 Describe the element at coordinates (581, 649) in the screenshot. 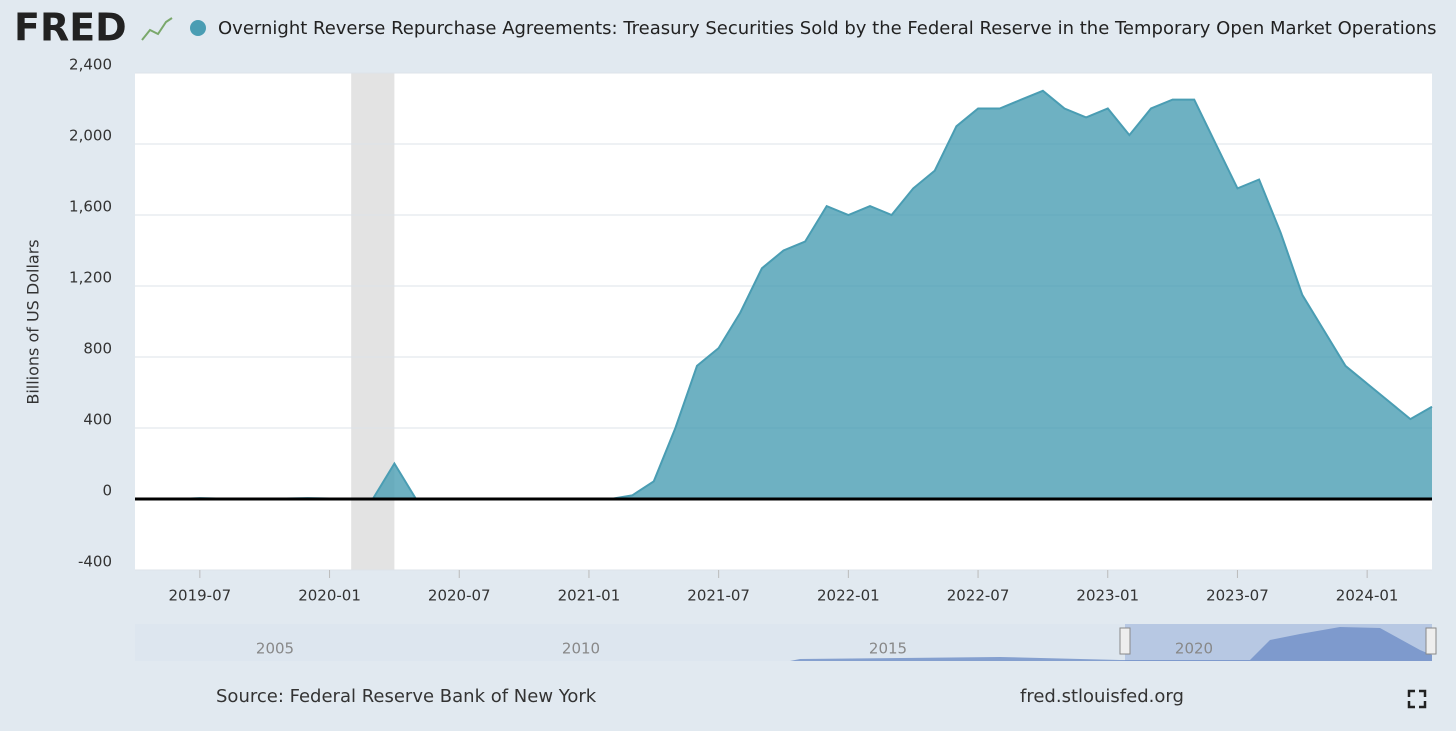

I see `navigator-label: 2010` at that location.